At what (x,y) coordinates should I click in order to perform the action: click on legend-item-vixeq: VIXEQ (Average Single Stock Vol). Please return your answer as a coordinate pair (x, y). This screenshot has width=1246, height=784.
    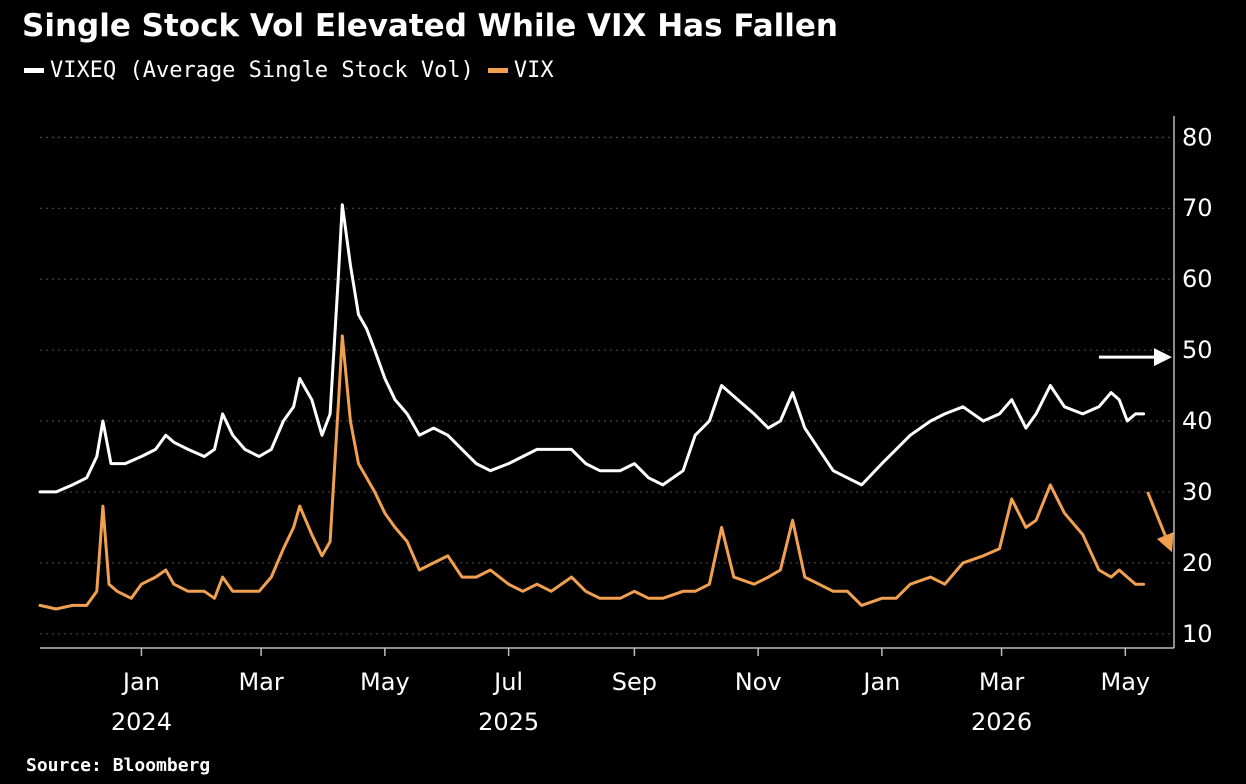
    Looking at the image, I should click on (249, 70).